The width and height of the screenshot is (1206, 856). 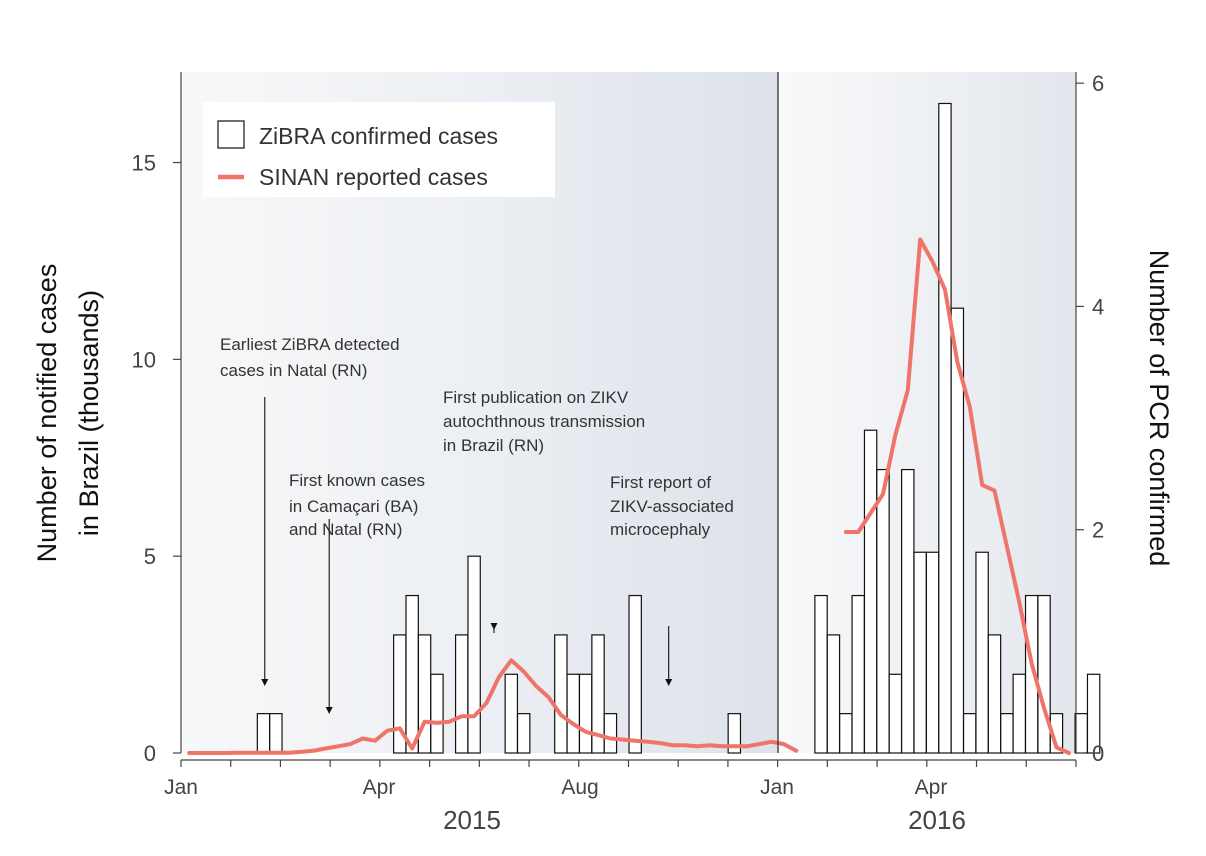 What do you see at coordinates (293, 370) in the screenshot?
I see `annotation-text: cases in Natal (RN)` at bounding box center [293, 370].